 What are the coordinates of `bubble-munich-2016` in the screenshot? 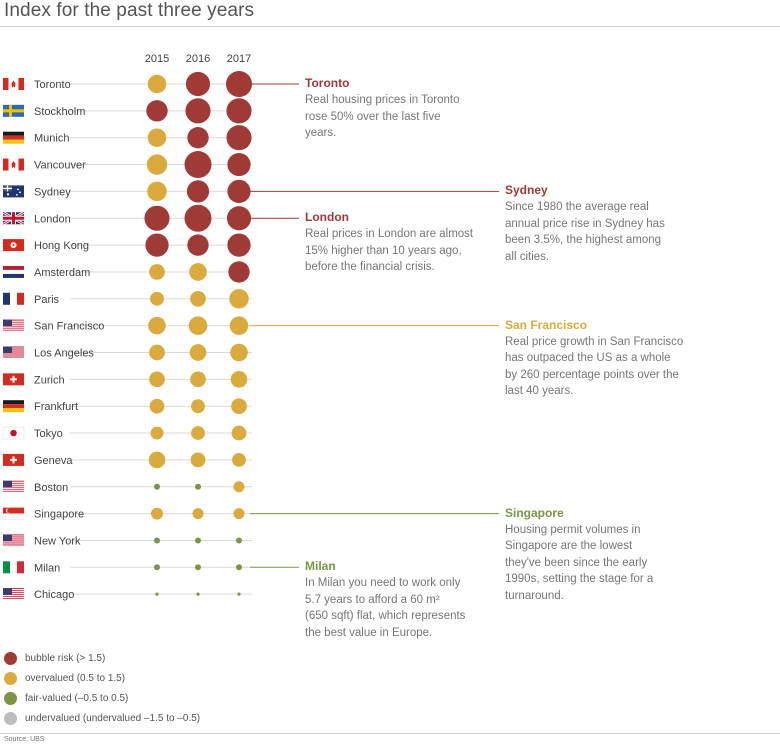 It's located at (198, 138).